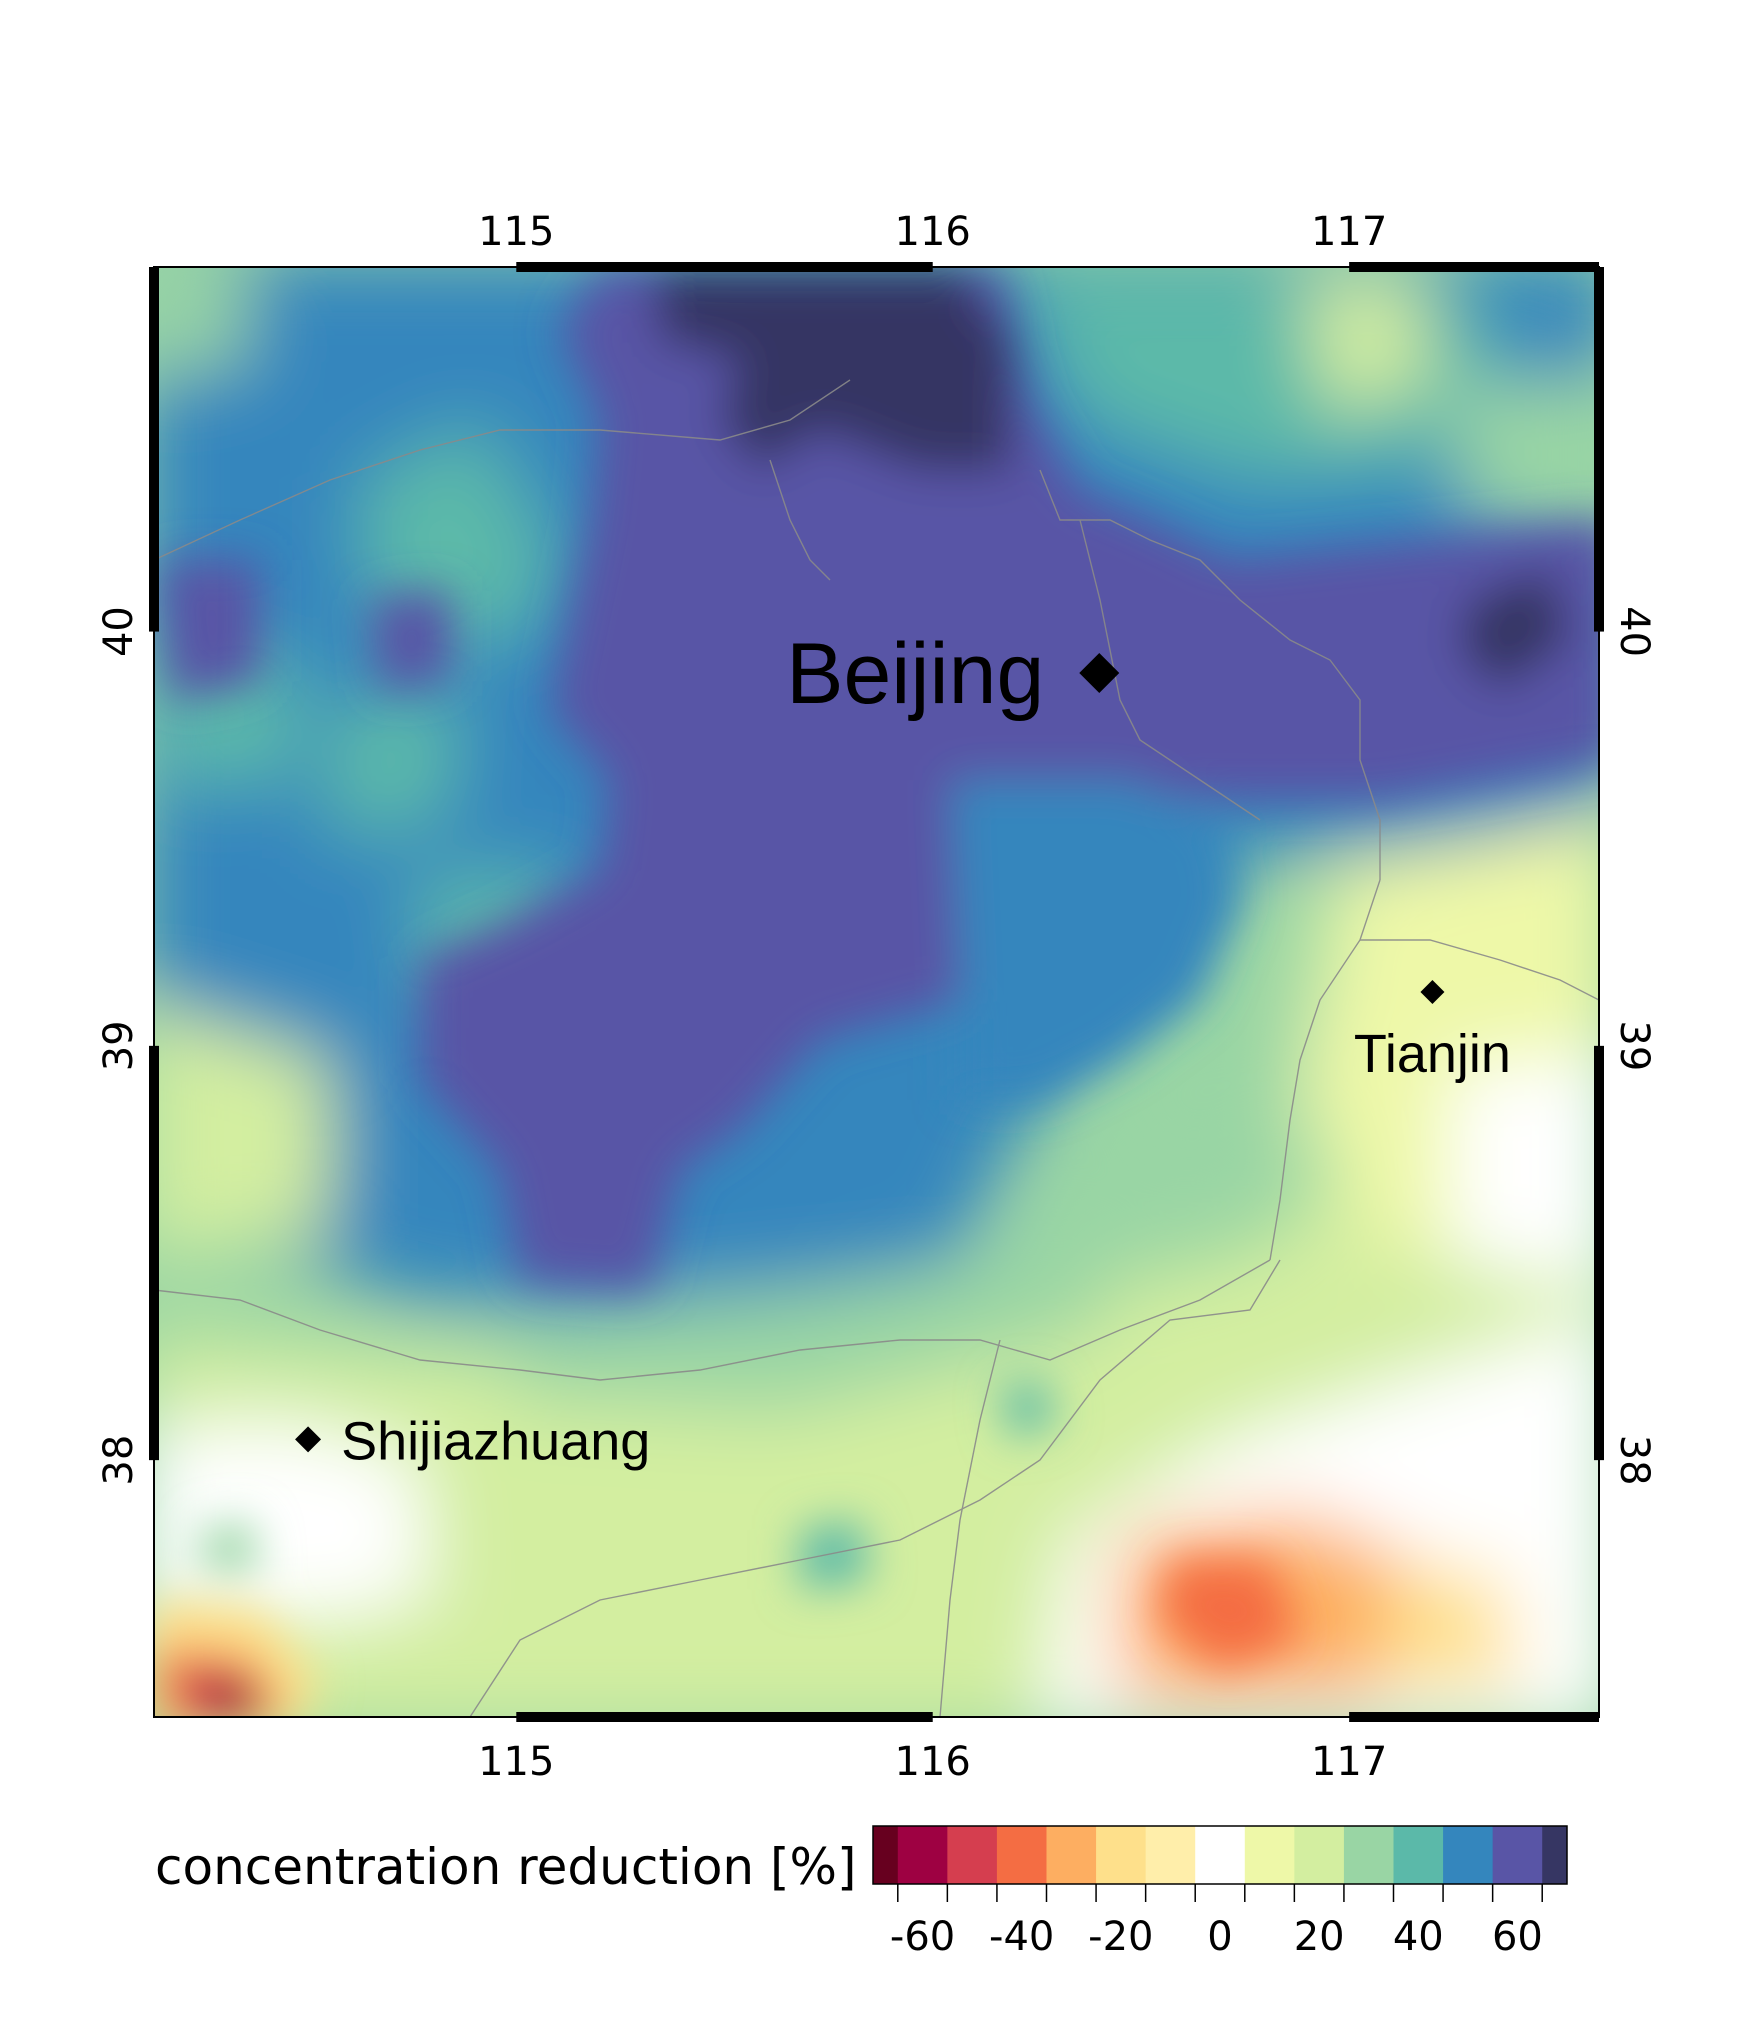  I want to click on lat-tick-label-left: 38, so click(119, 1460).